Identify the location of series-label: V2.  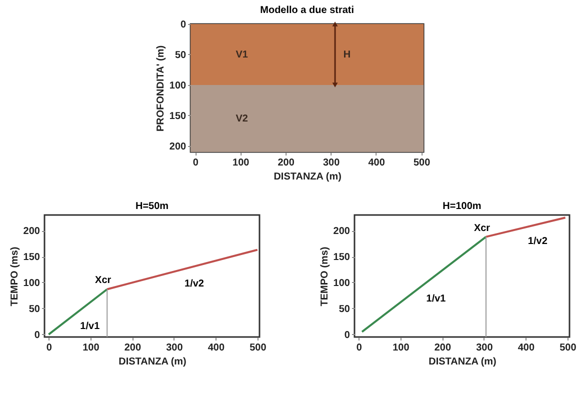
(242, 118).